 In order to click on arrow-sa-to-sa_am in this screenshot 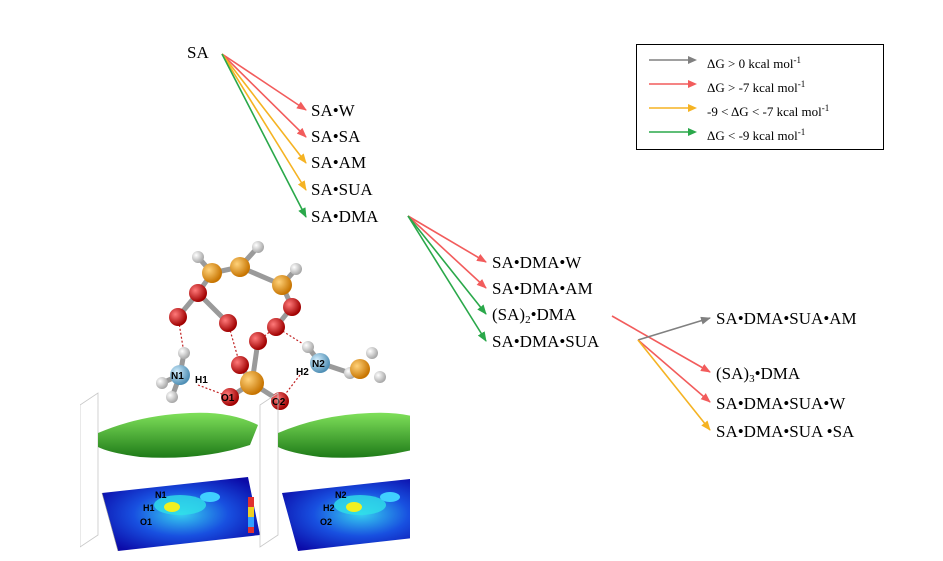, I will do `click(264, 108)`.